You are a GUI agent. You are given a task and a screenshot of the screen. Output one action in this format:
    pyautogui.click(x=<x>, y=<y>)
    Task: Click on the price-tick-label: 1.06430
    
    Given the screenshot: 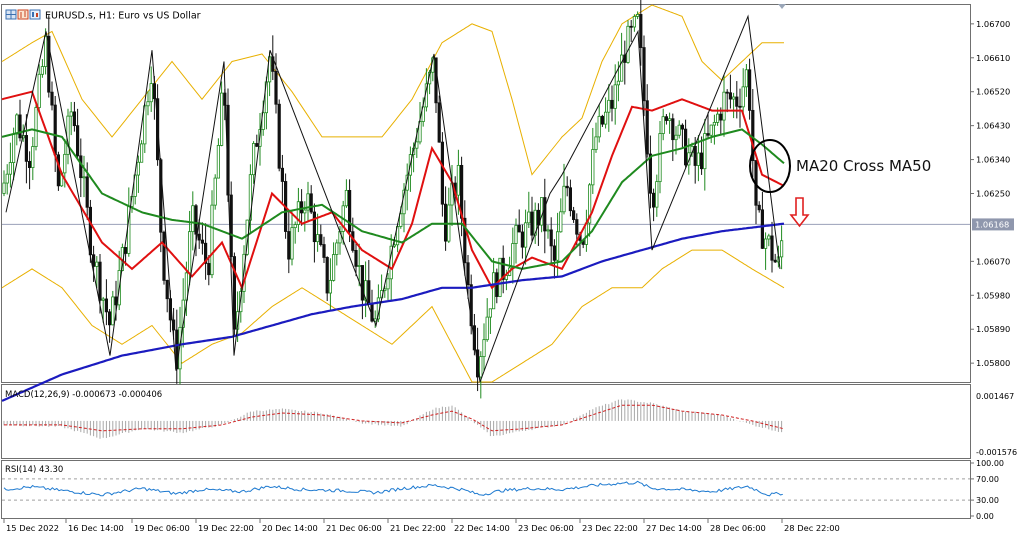 What is the action you would take?
    pyautogui.click(x=993, y=126)
    